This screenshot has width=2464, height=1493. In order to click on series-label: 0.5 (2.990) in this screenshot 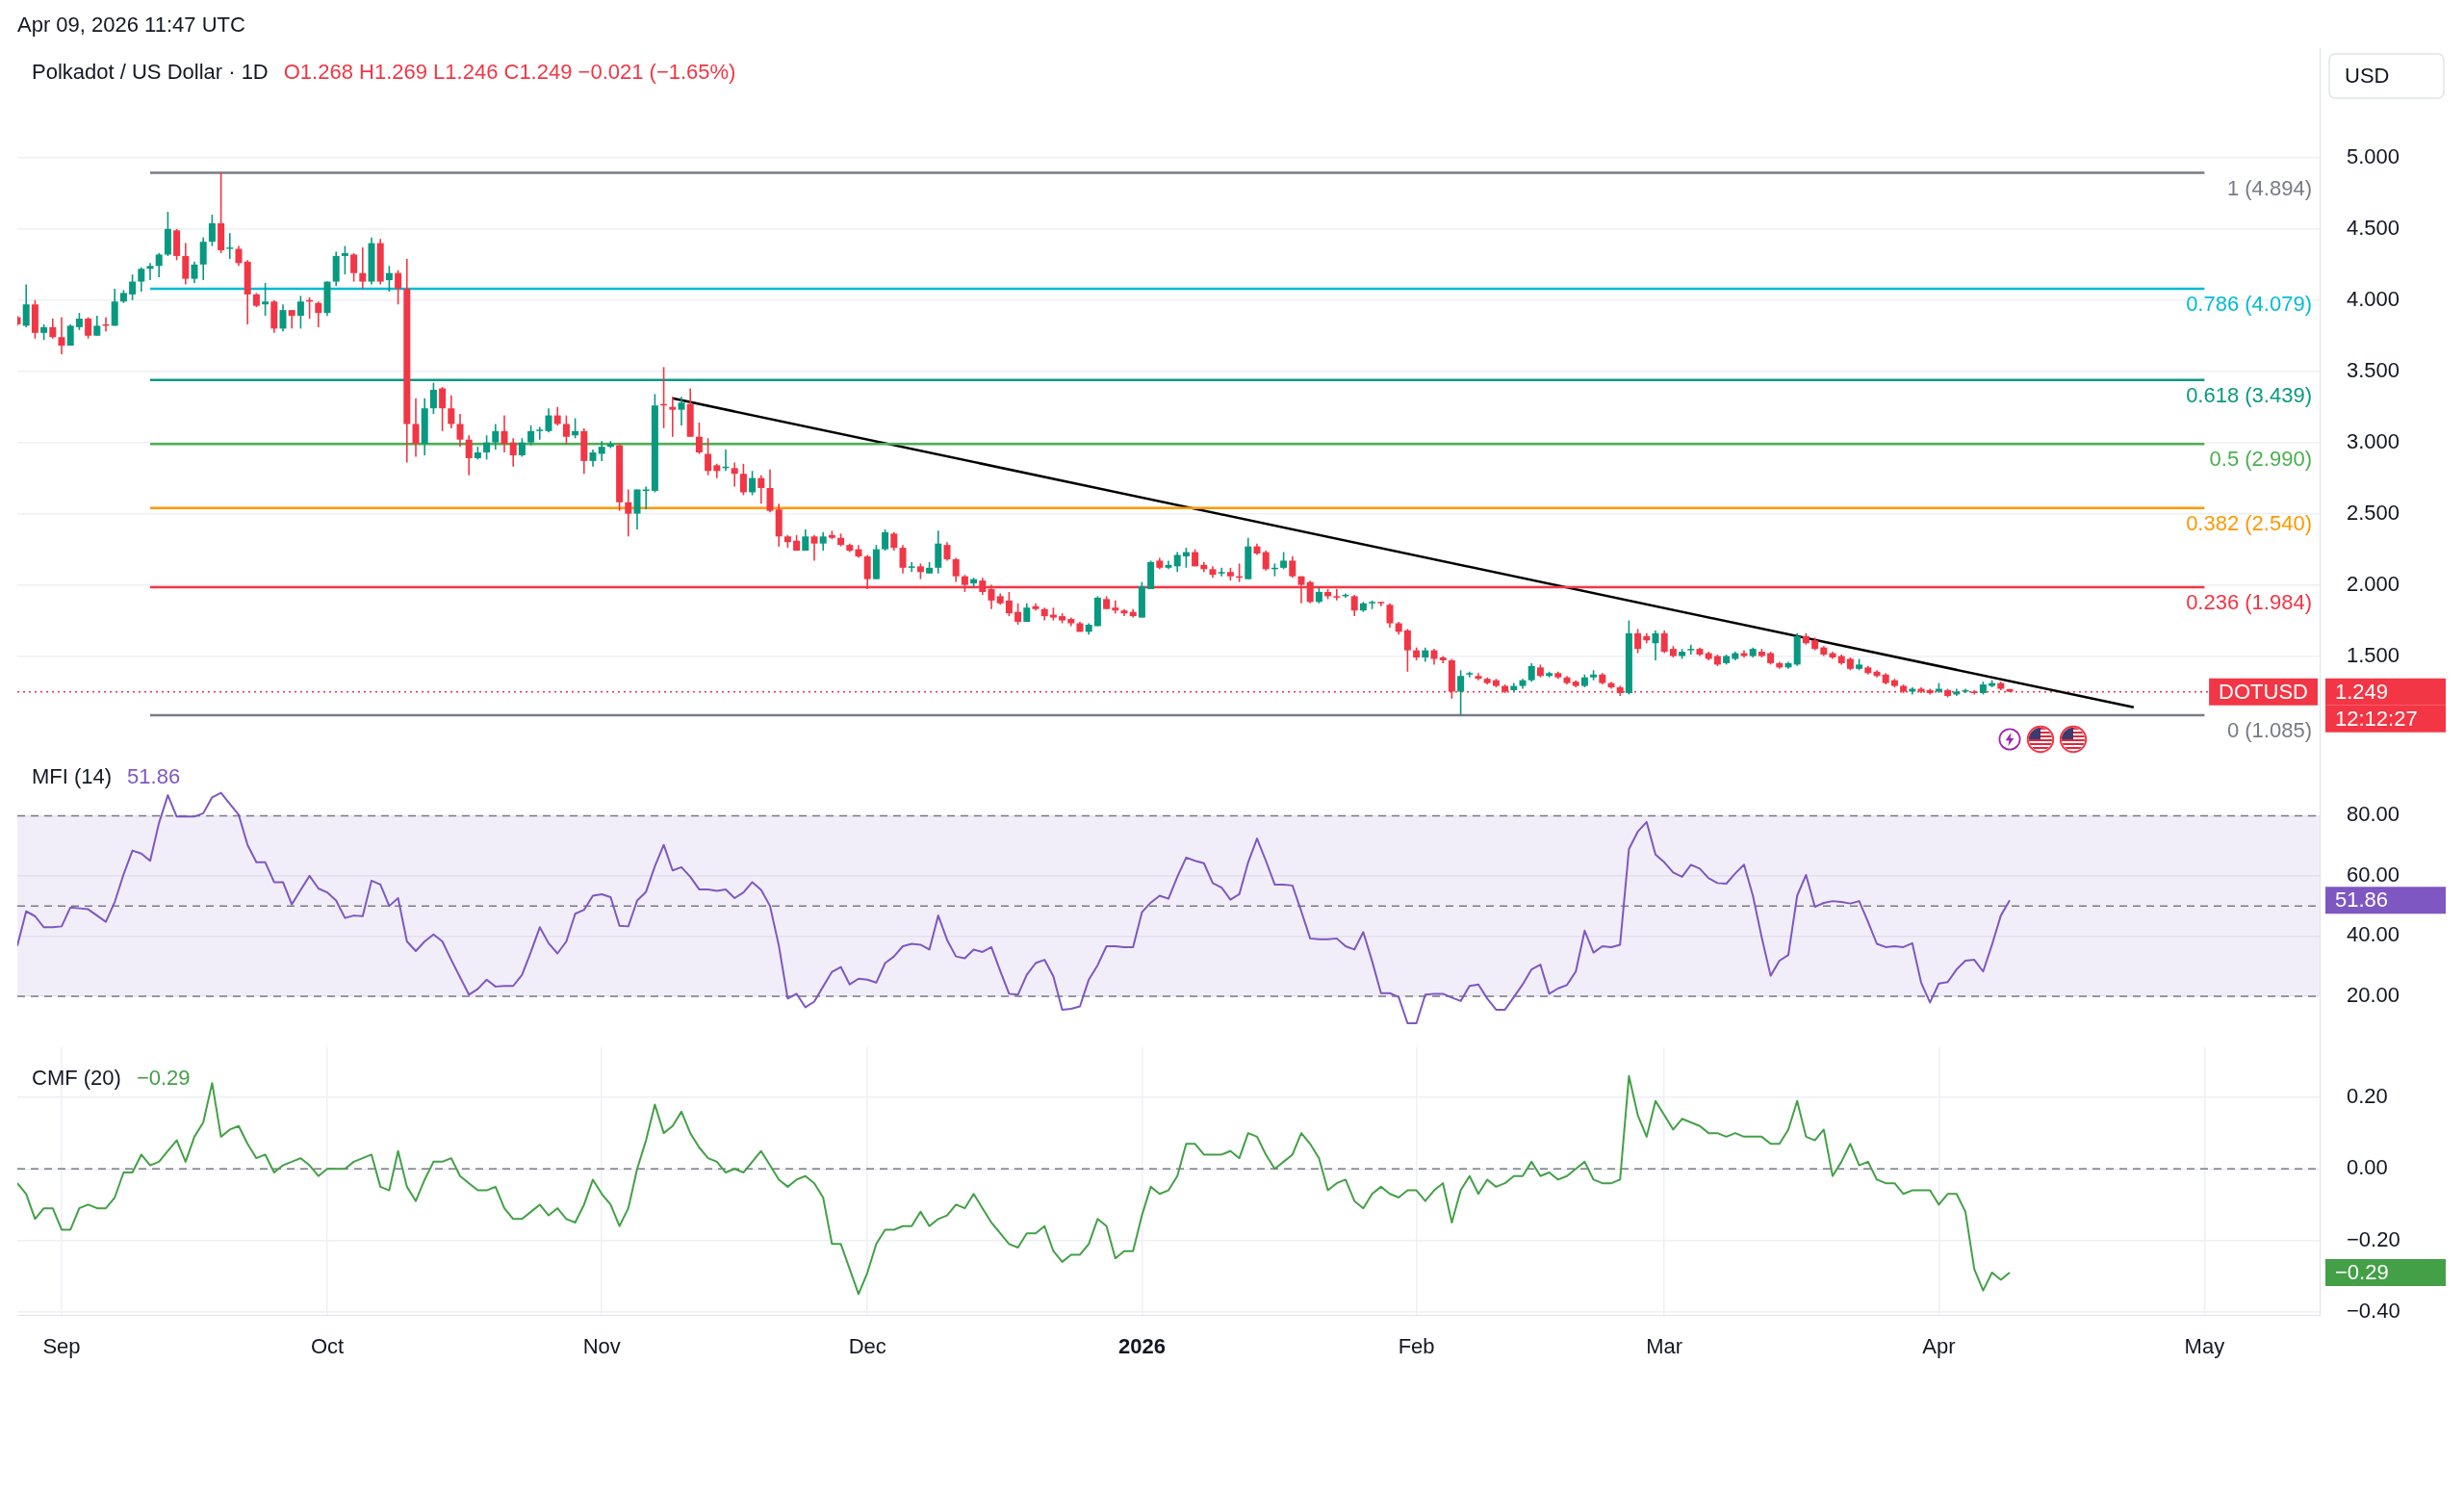, I will do `click(2260, 460)`.